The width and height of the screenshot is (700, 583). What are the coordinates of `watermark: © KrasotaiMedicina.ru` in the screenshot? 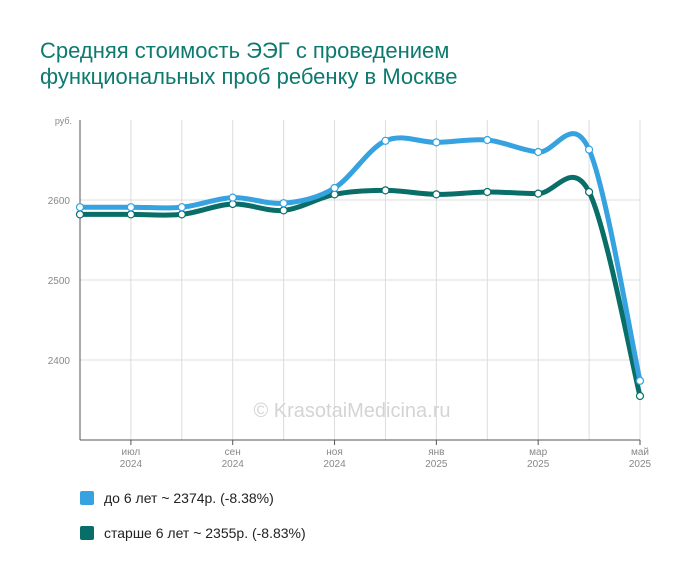 It's located at (351, 411).